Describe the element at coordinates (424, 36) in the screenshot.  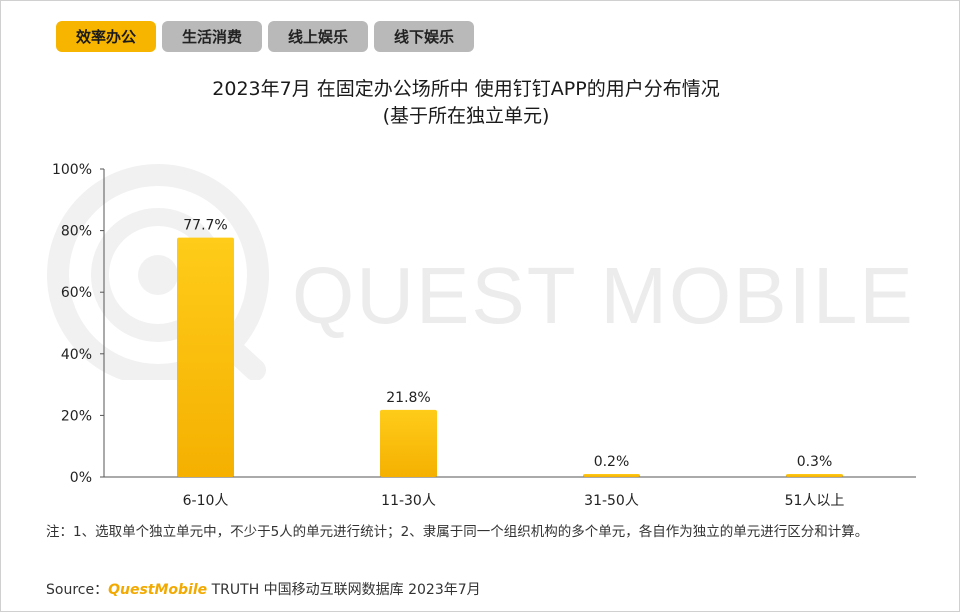
I see `tab-offline-entertainment: 线下娱乐` at that location.